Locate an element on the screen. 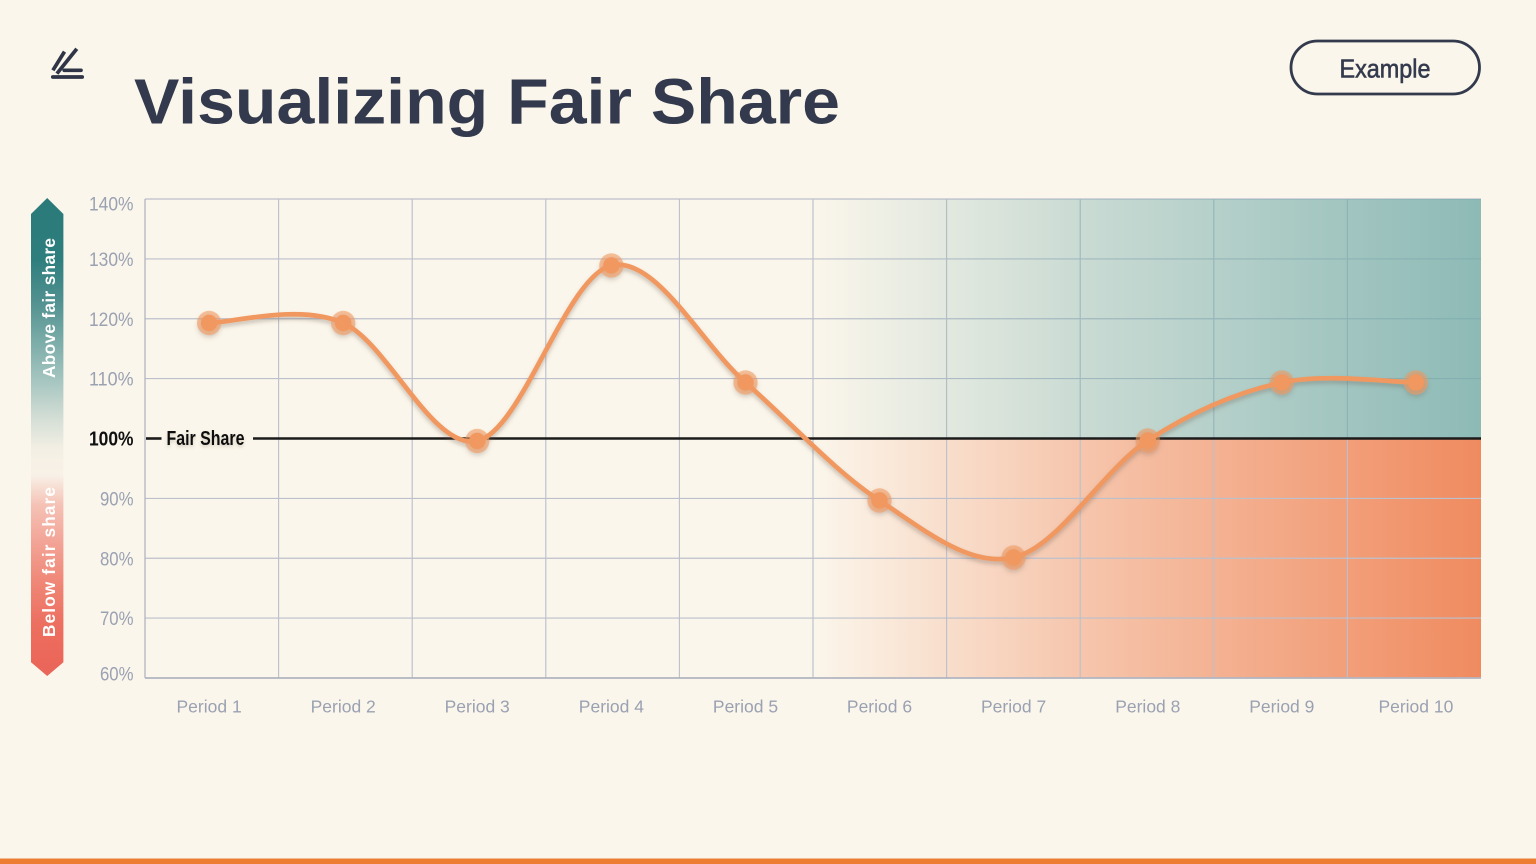 The width and height of the screenshot is (1536, 864). svg-text: Period 5 is located at coordinates (745, 707).